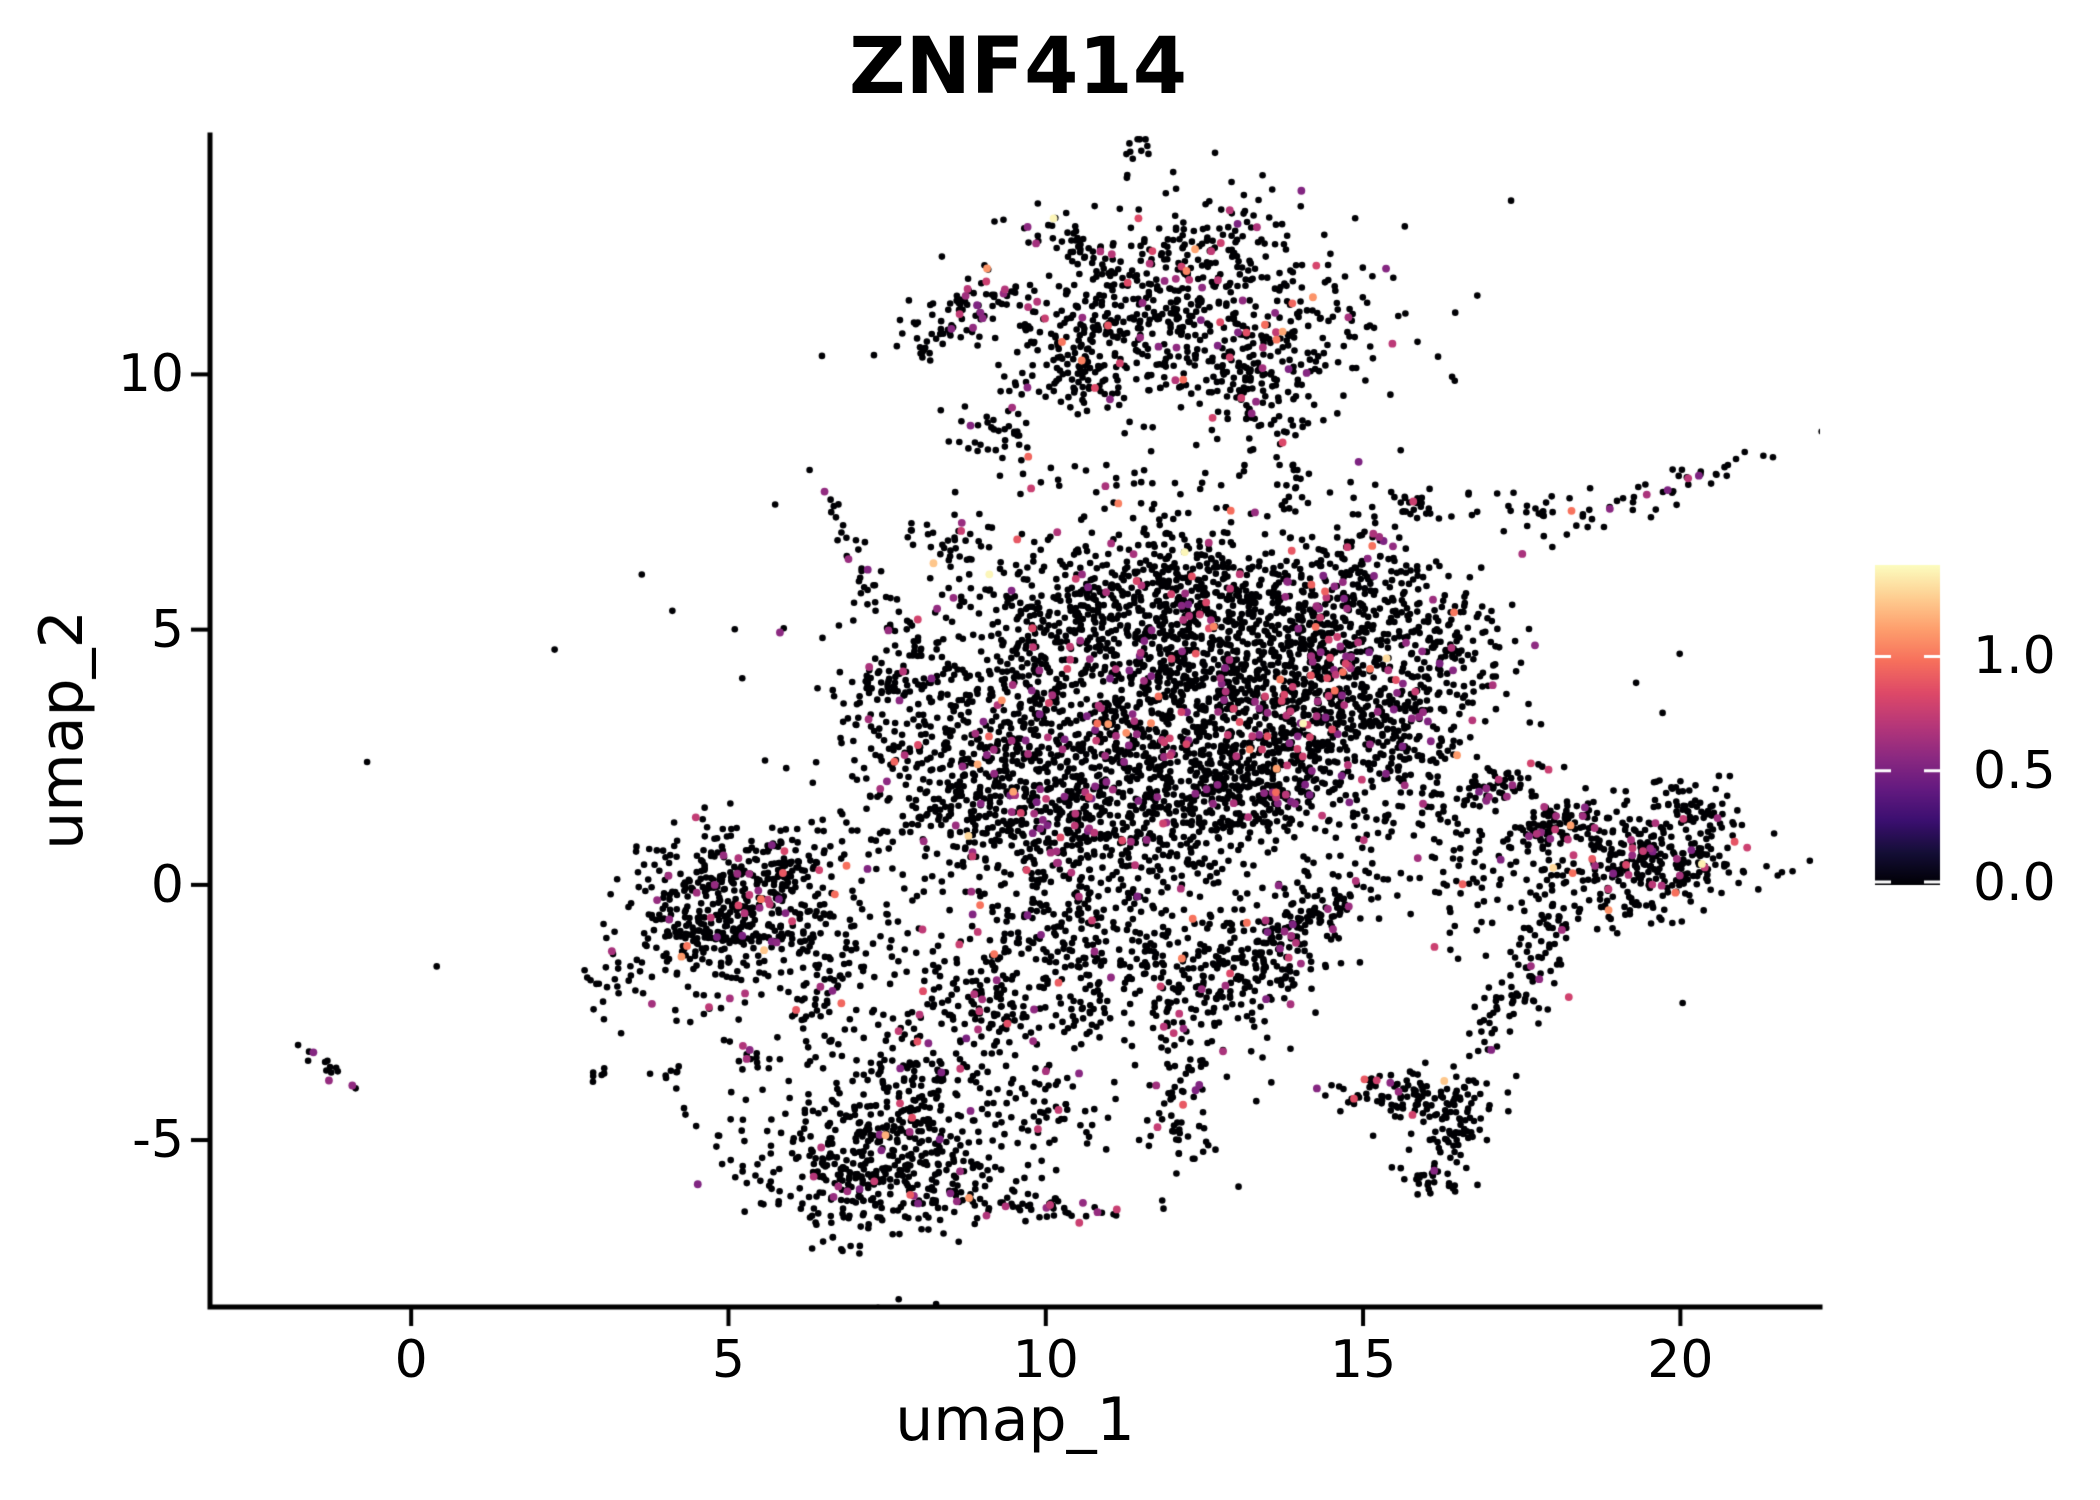 The height and width of the screenshot is (1500, 2100). Describe the element at coordinates (2014, 656) in the screenshot. I see `colorbar-tick-label: 1.0` at that location.